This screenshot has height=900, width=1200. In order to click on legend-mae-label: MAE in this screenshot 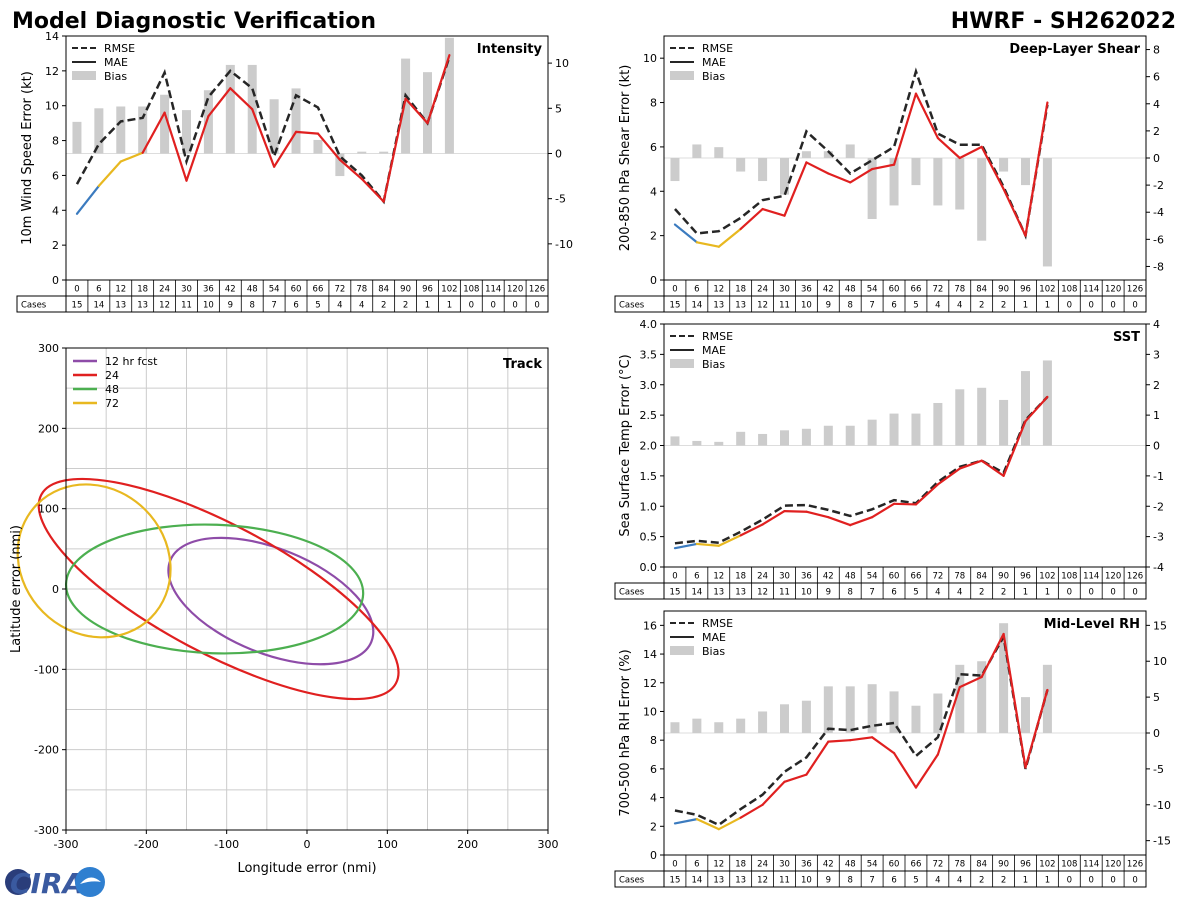, I will do `click(714, 637)`.